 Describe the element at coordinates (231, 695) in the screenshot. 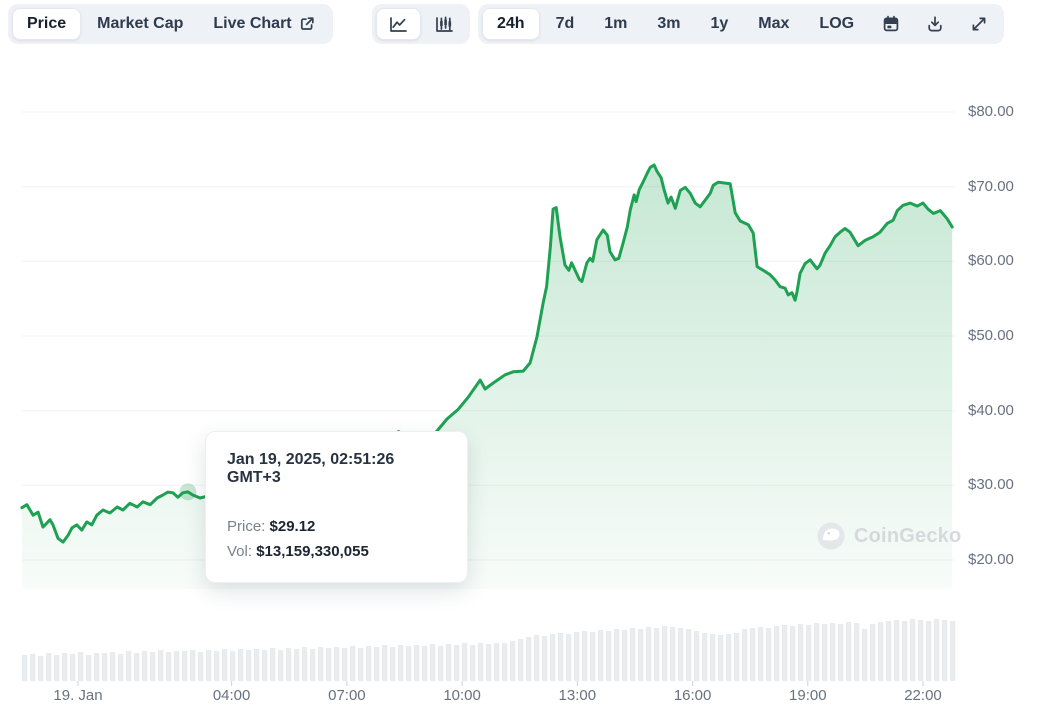

I see `x-axis-label: 04:00` at that location.